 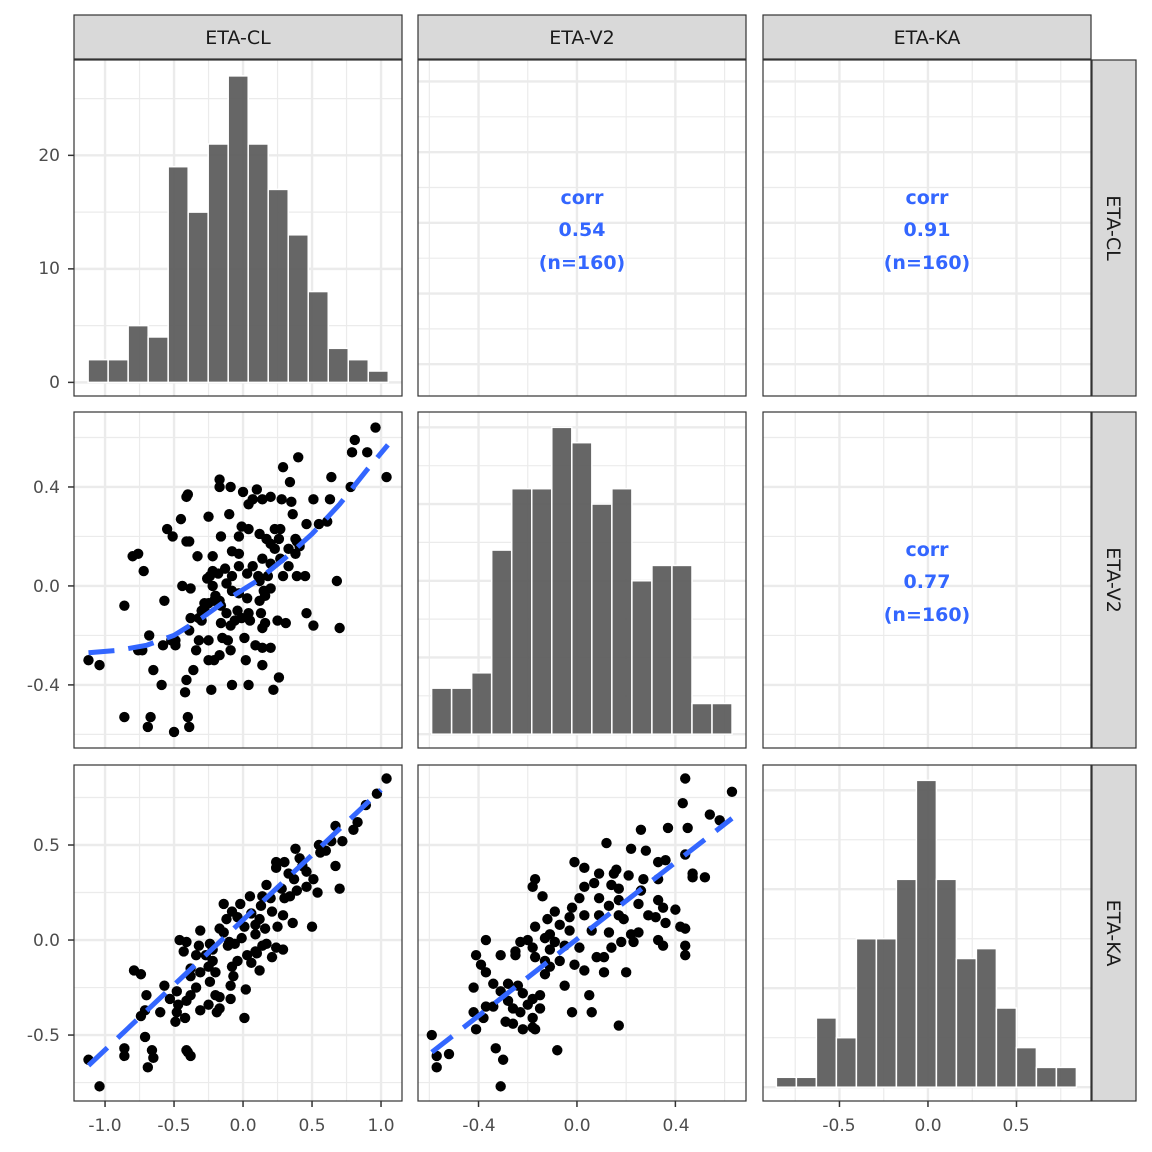 I want to click on strip-label: ETA-V2, so click(x=1113, y=580).